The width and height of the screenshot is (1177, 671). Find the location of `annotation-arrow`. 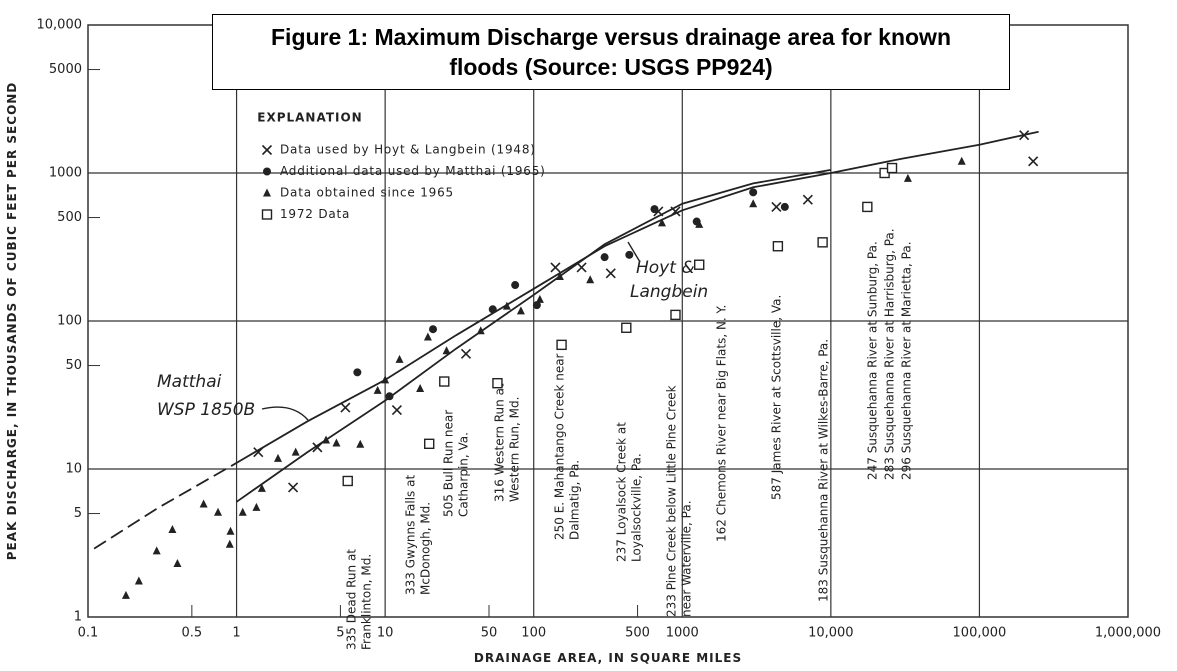

annotation-arrow is located at coordinates (285, 413).